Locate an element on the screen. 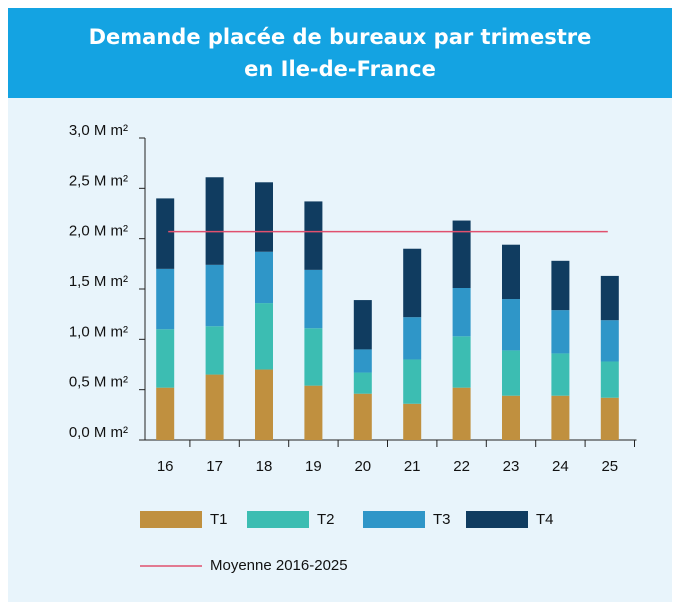 The width and height of the screenshot is (680, 610). x-tick-label: 24 is located at coordinates (560, 466).